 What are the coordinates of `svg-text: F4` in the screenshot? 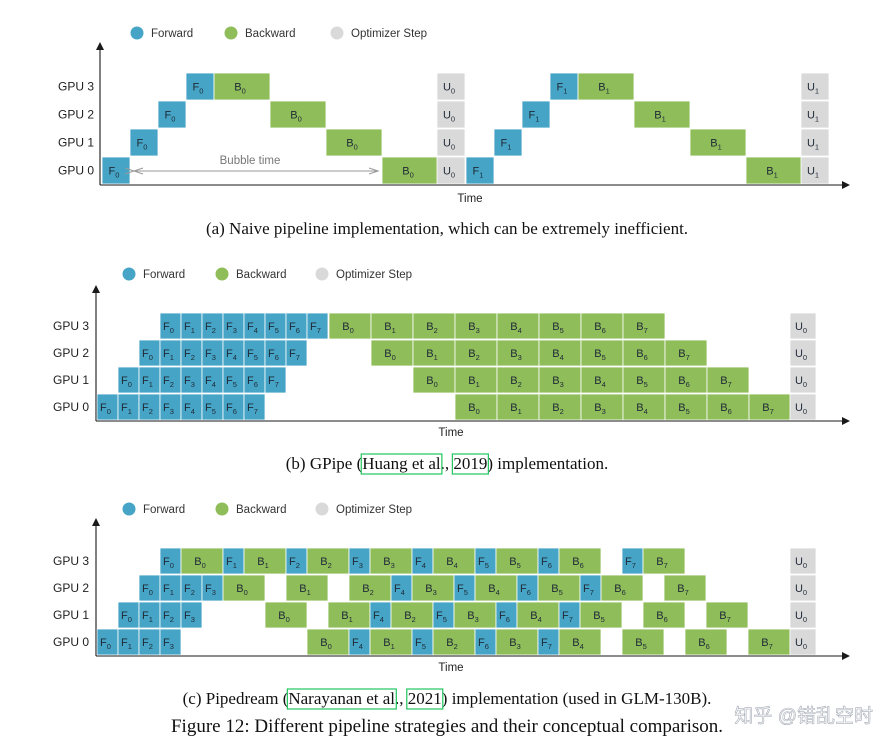 It's located at (252, 328).